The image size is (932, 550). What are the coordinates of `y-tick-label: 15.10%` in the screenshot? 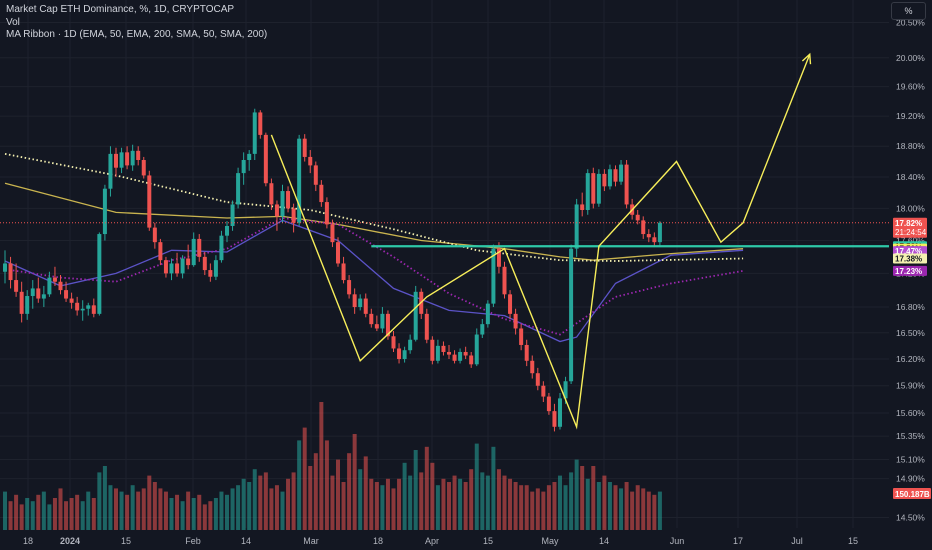 It's located at (910, 460).